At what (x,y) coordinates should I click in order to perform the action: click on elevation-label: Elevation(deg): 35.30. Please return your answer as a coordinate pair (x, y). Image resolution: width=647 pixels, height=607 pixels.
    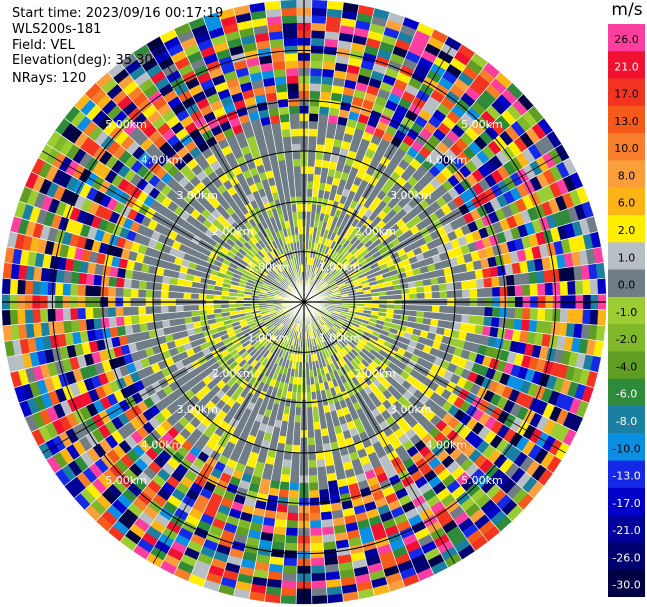
    Looking at the image, I should click on (82, 60).